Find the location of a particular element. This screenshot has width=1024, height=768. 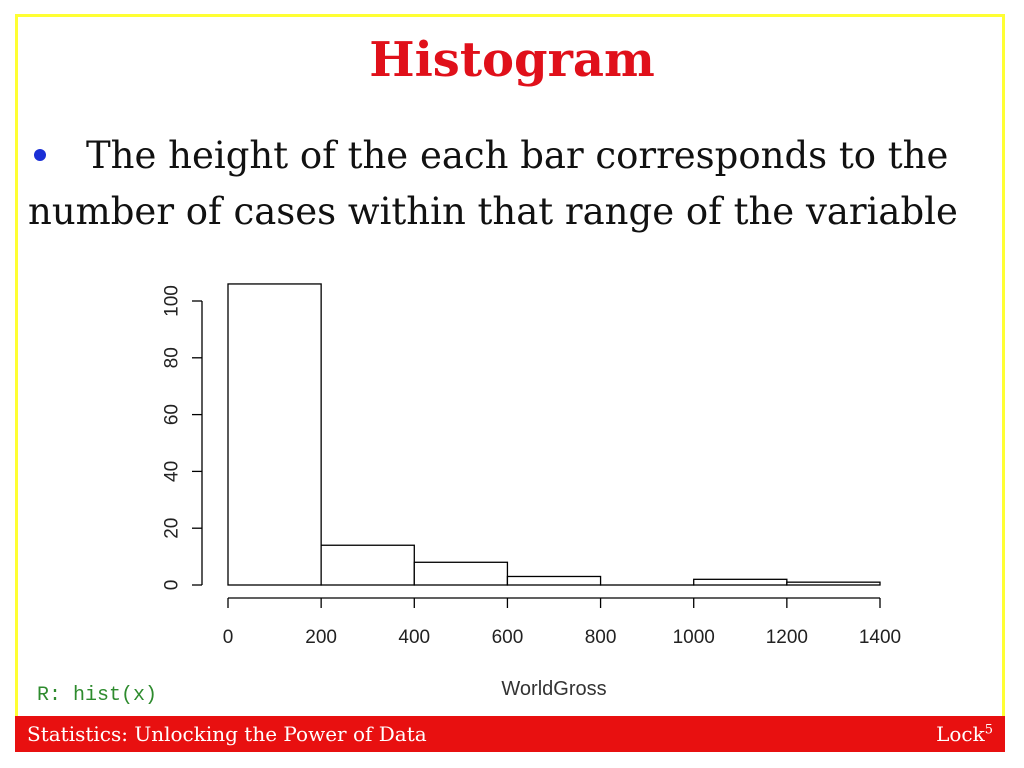

r-code-label: R: hist(x) is located at coordinates (97, 695).